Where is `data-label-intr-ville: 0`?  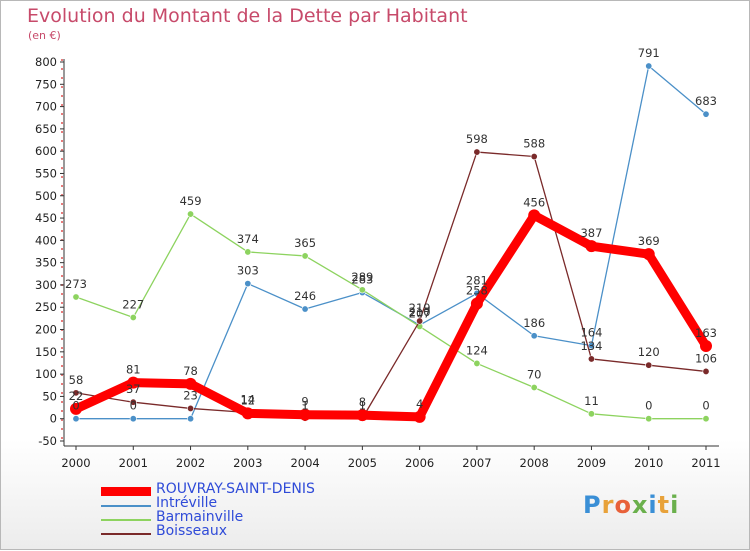
data-label-intr-ville: 0 is located at coordinates (75, 406).